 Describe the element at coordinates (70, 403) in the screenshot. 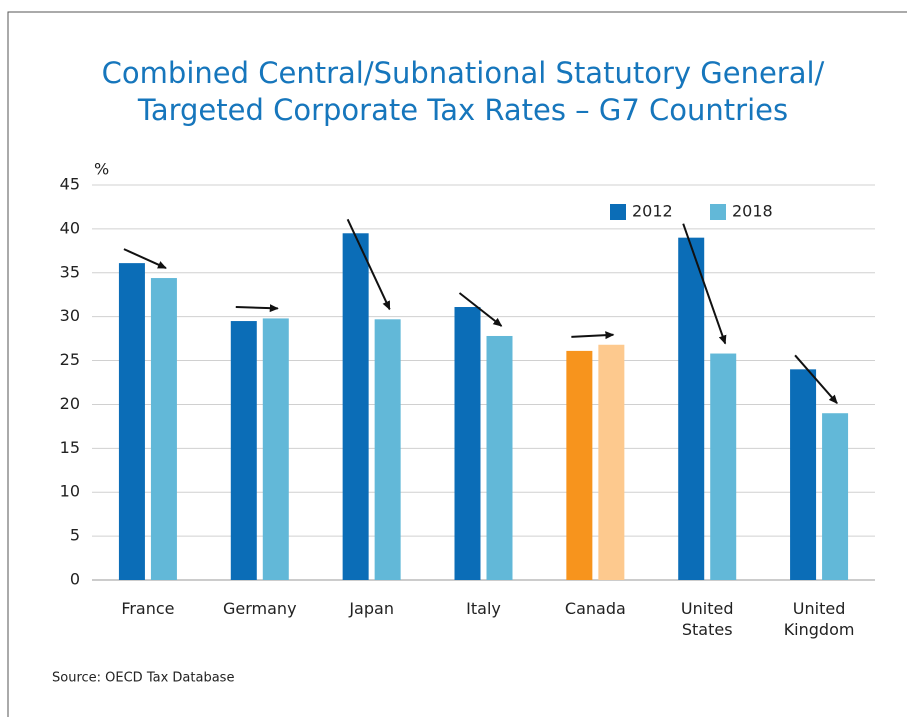

I see `y-tick-label: 20` at that location.